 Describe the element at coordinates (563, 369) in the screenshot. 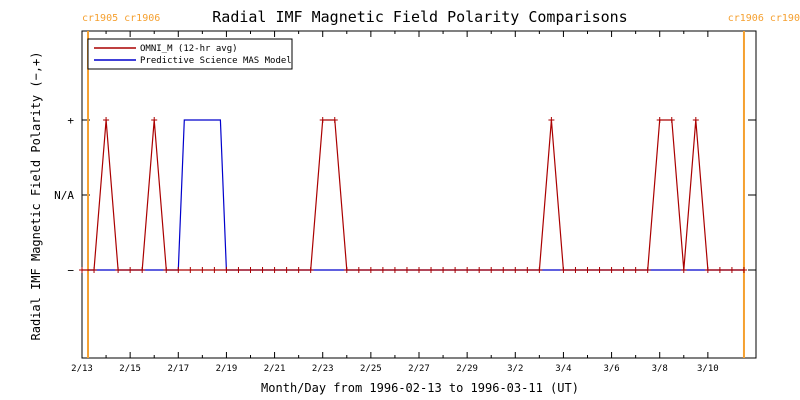

I see `x-tick-label: 3/4` at that location.